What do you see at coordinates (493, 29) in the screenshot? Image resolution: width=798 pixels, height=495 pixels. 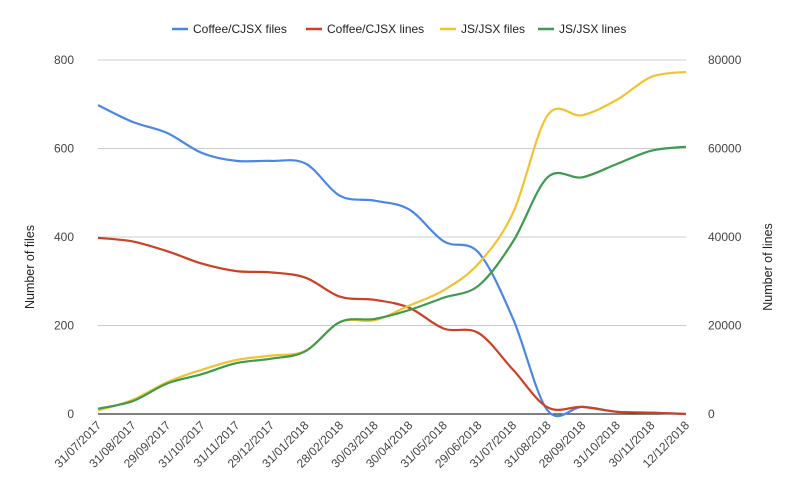 I see `legend-label: JS/JSX files` at bounding box center [493, 29].